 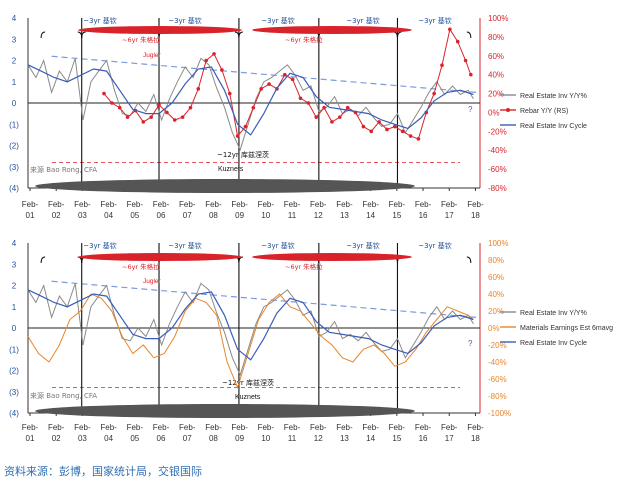 What do you see at coordinates (14, 243) in the screenshot?
I see `left-tick-label: 4` at bounding box center [14, 243].